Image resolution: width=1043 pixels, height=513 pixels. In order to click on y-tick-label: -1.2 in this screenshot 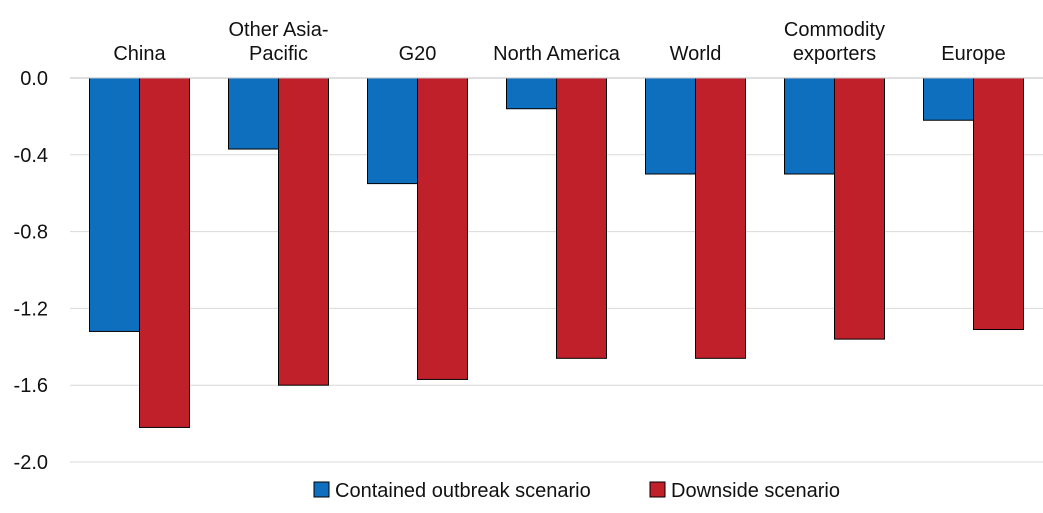, I will do `click(31, 309)`.